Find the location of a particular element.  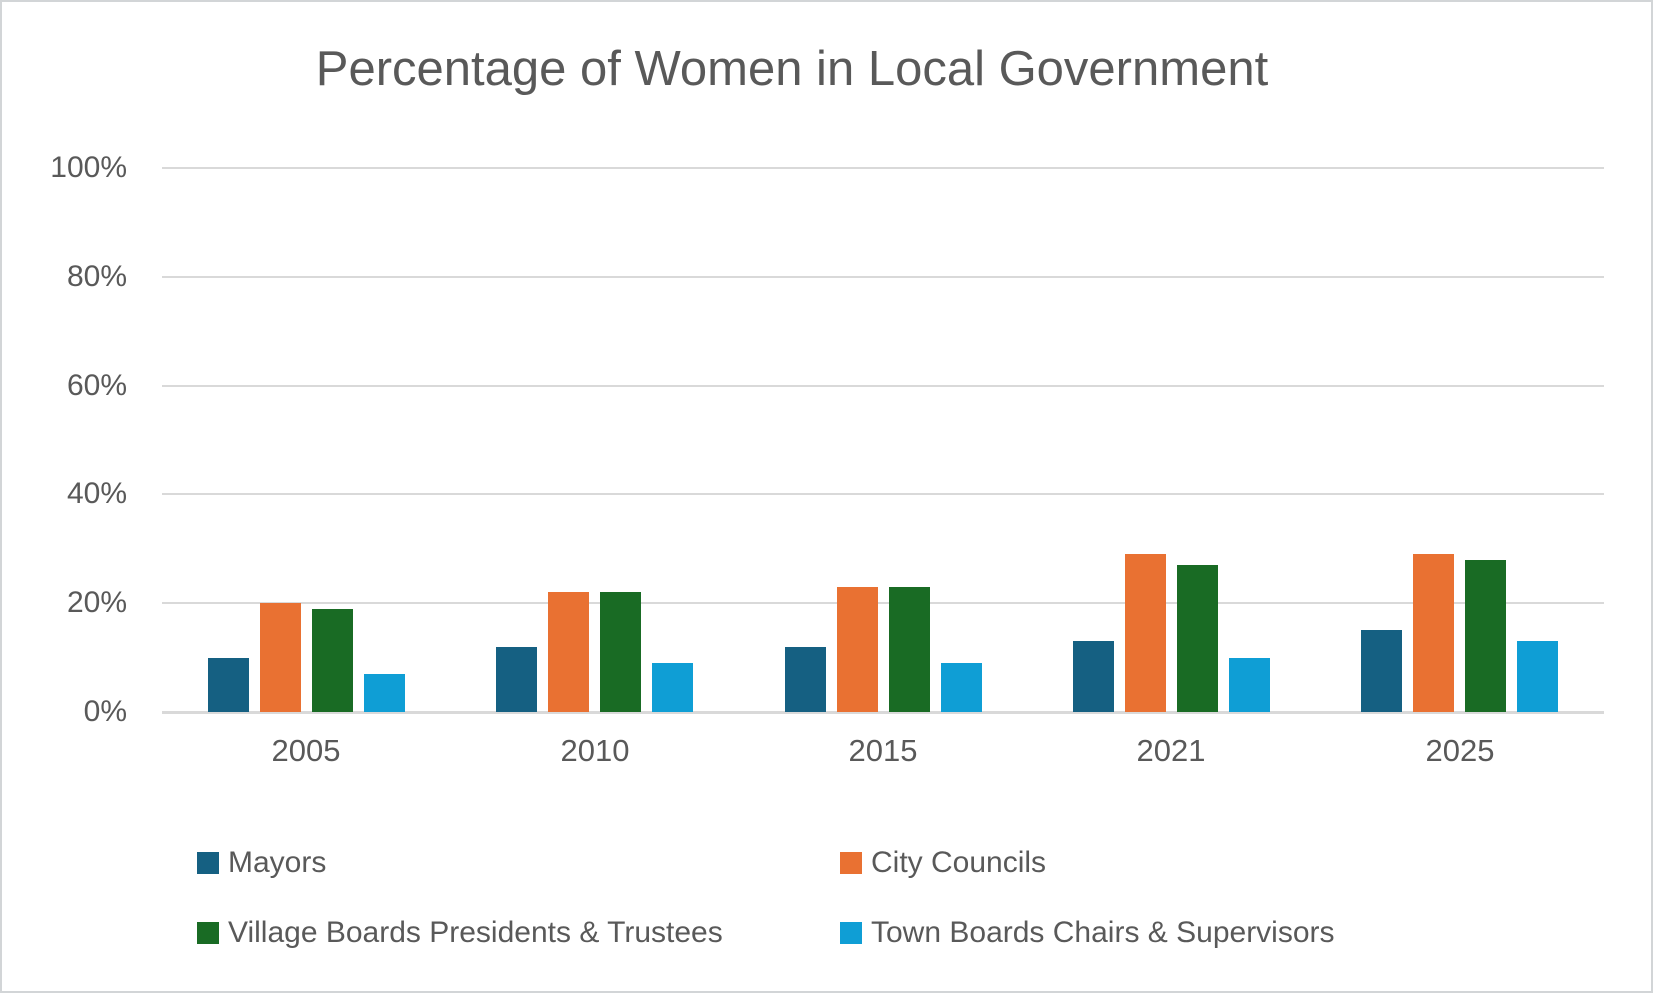

legend-item: Village Boards Presidents & Trustees is located at coordinates (460, 933).